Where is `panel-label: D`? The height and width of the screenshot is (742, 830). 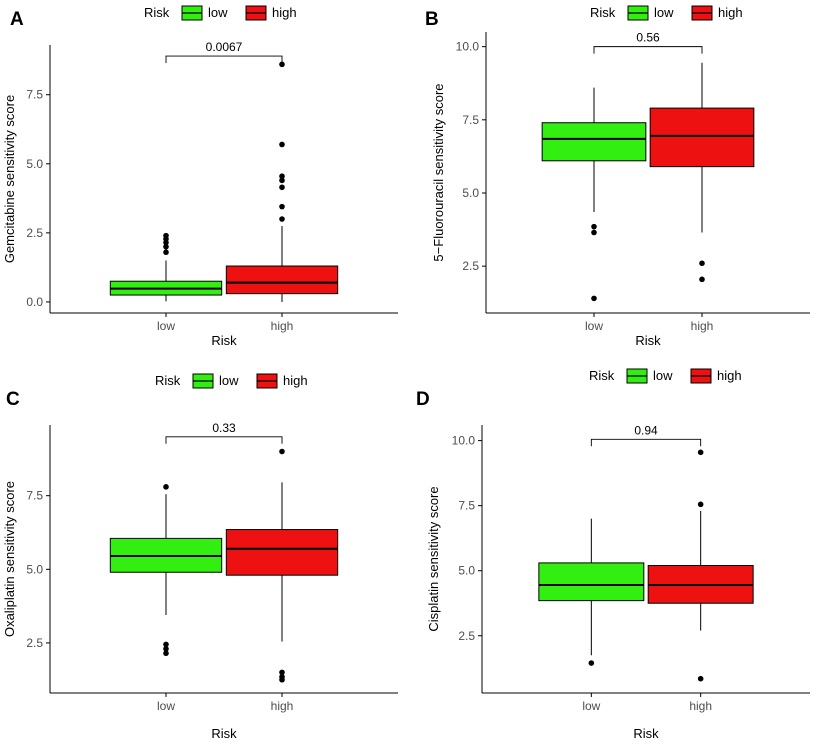
panel-label: D is located at coordinates (423, 399).